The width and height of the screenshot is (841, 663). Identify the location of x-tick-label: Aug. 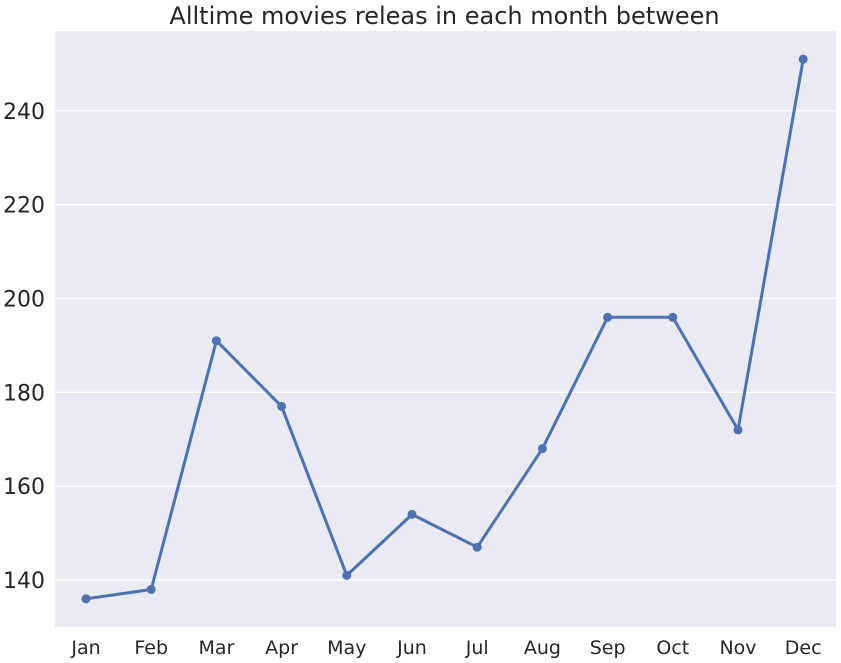
(542, 648).